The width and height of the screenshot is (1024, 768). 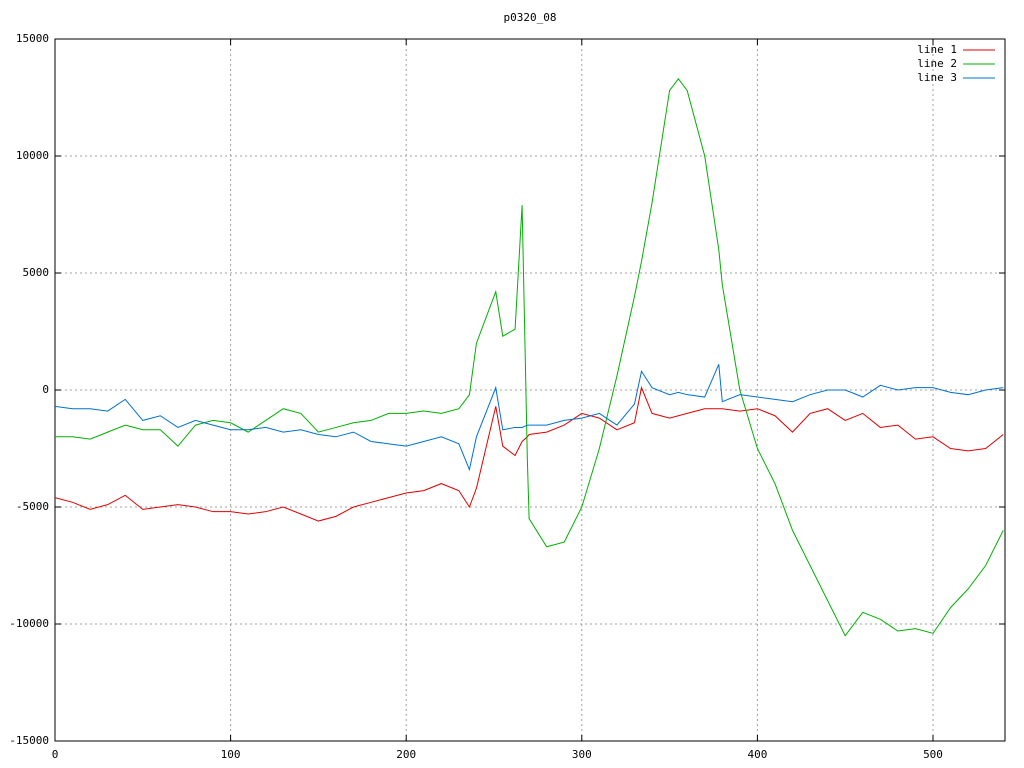 I want to click on x-tick-label: 400, so click(x=757, y=754).